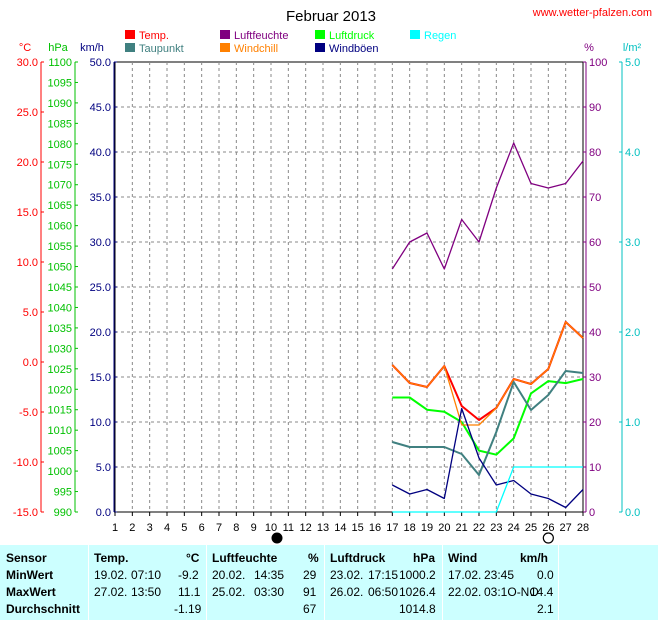  I want to click on x-tick-label: 12, so click(306, 528).